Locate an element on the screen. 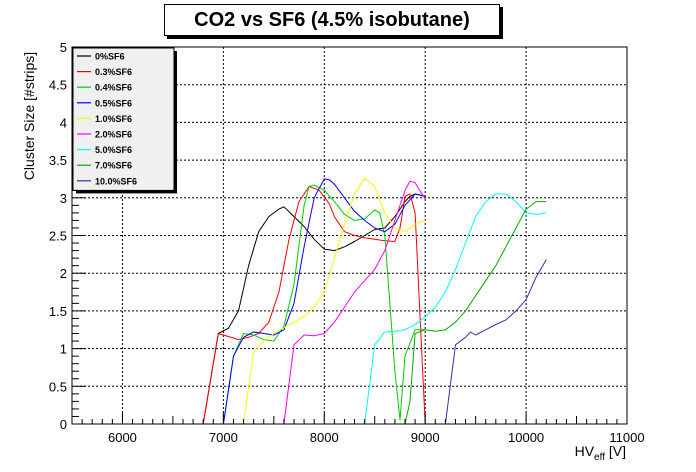 The width and height of the screenshot is (696, 472). y-tick-label: 3.5 is located at coordinates (58, 160).